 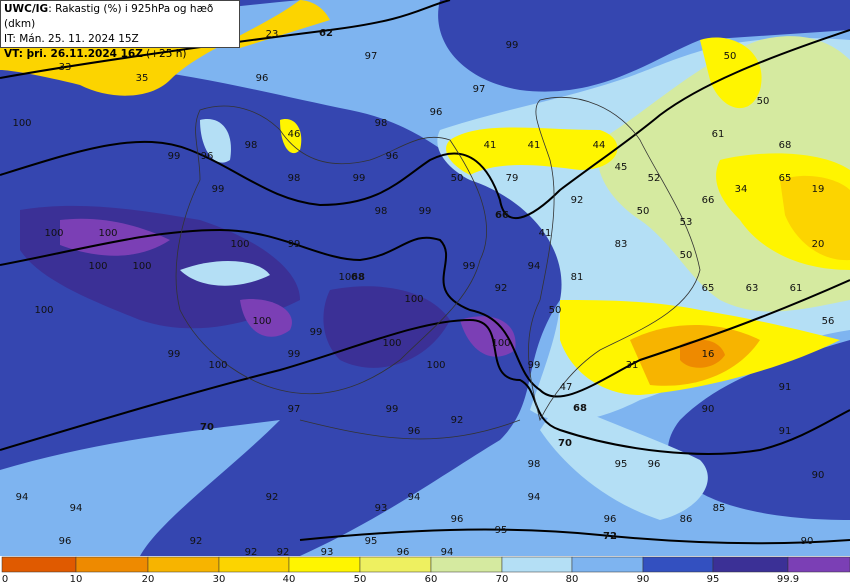 What do you see at coordinates (26, 9) in the screenshot?
I see `title-model: UWC/IG` at bounding box center [26, 9].